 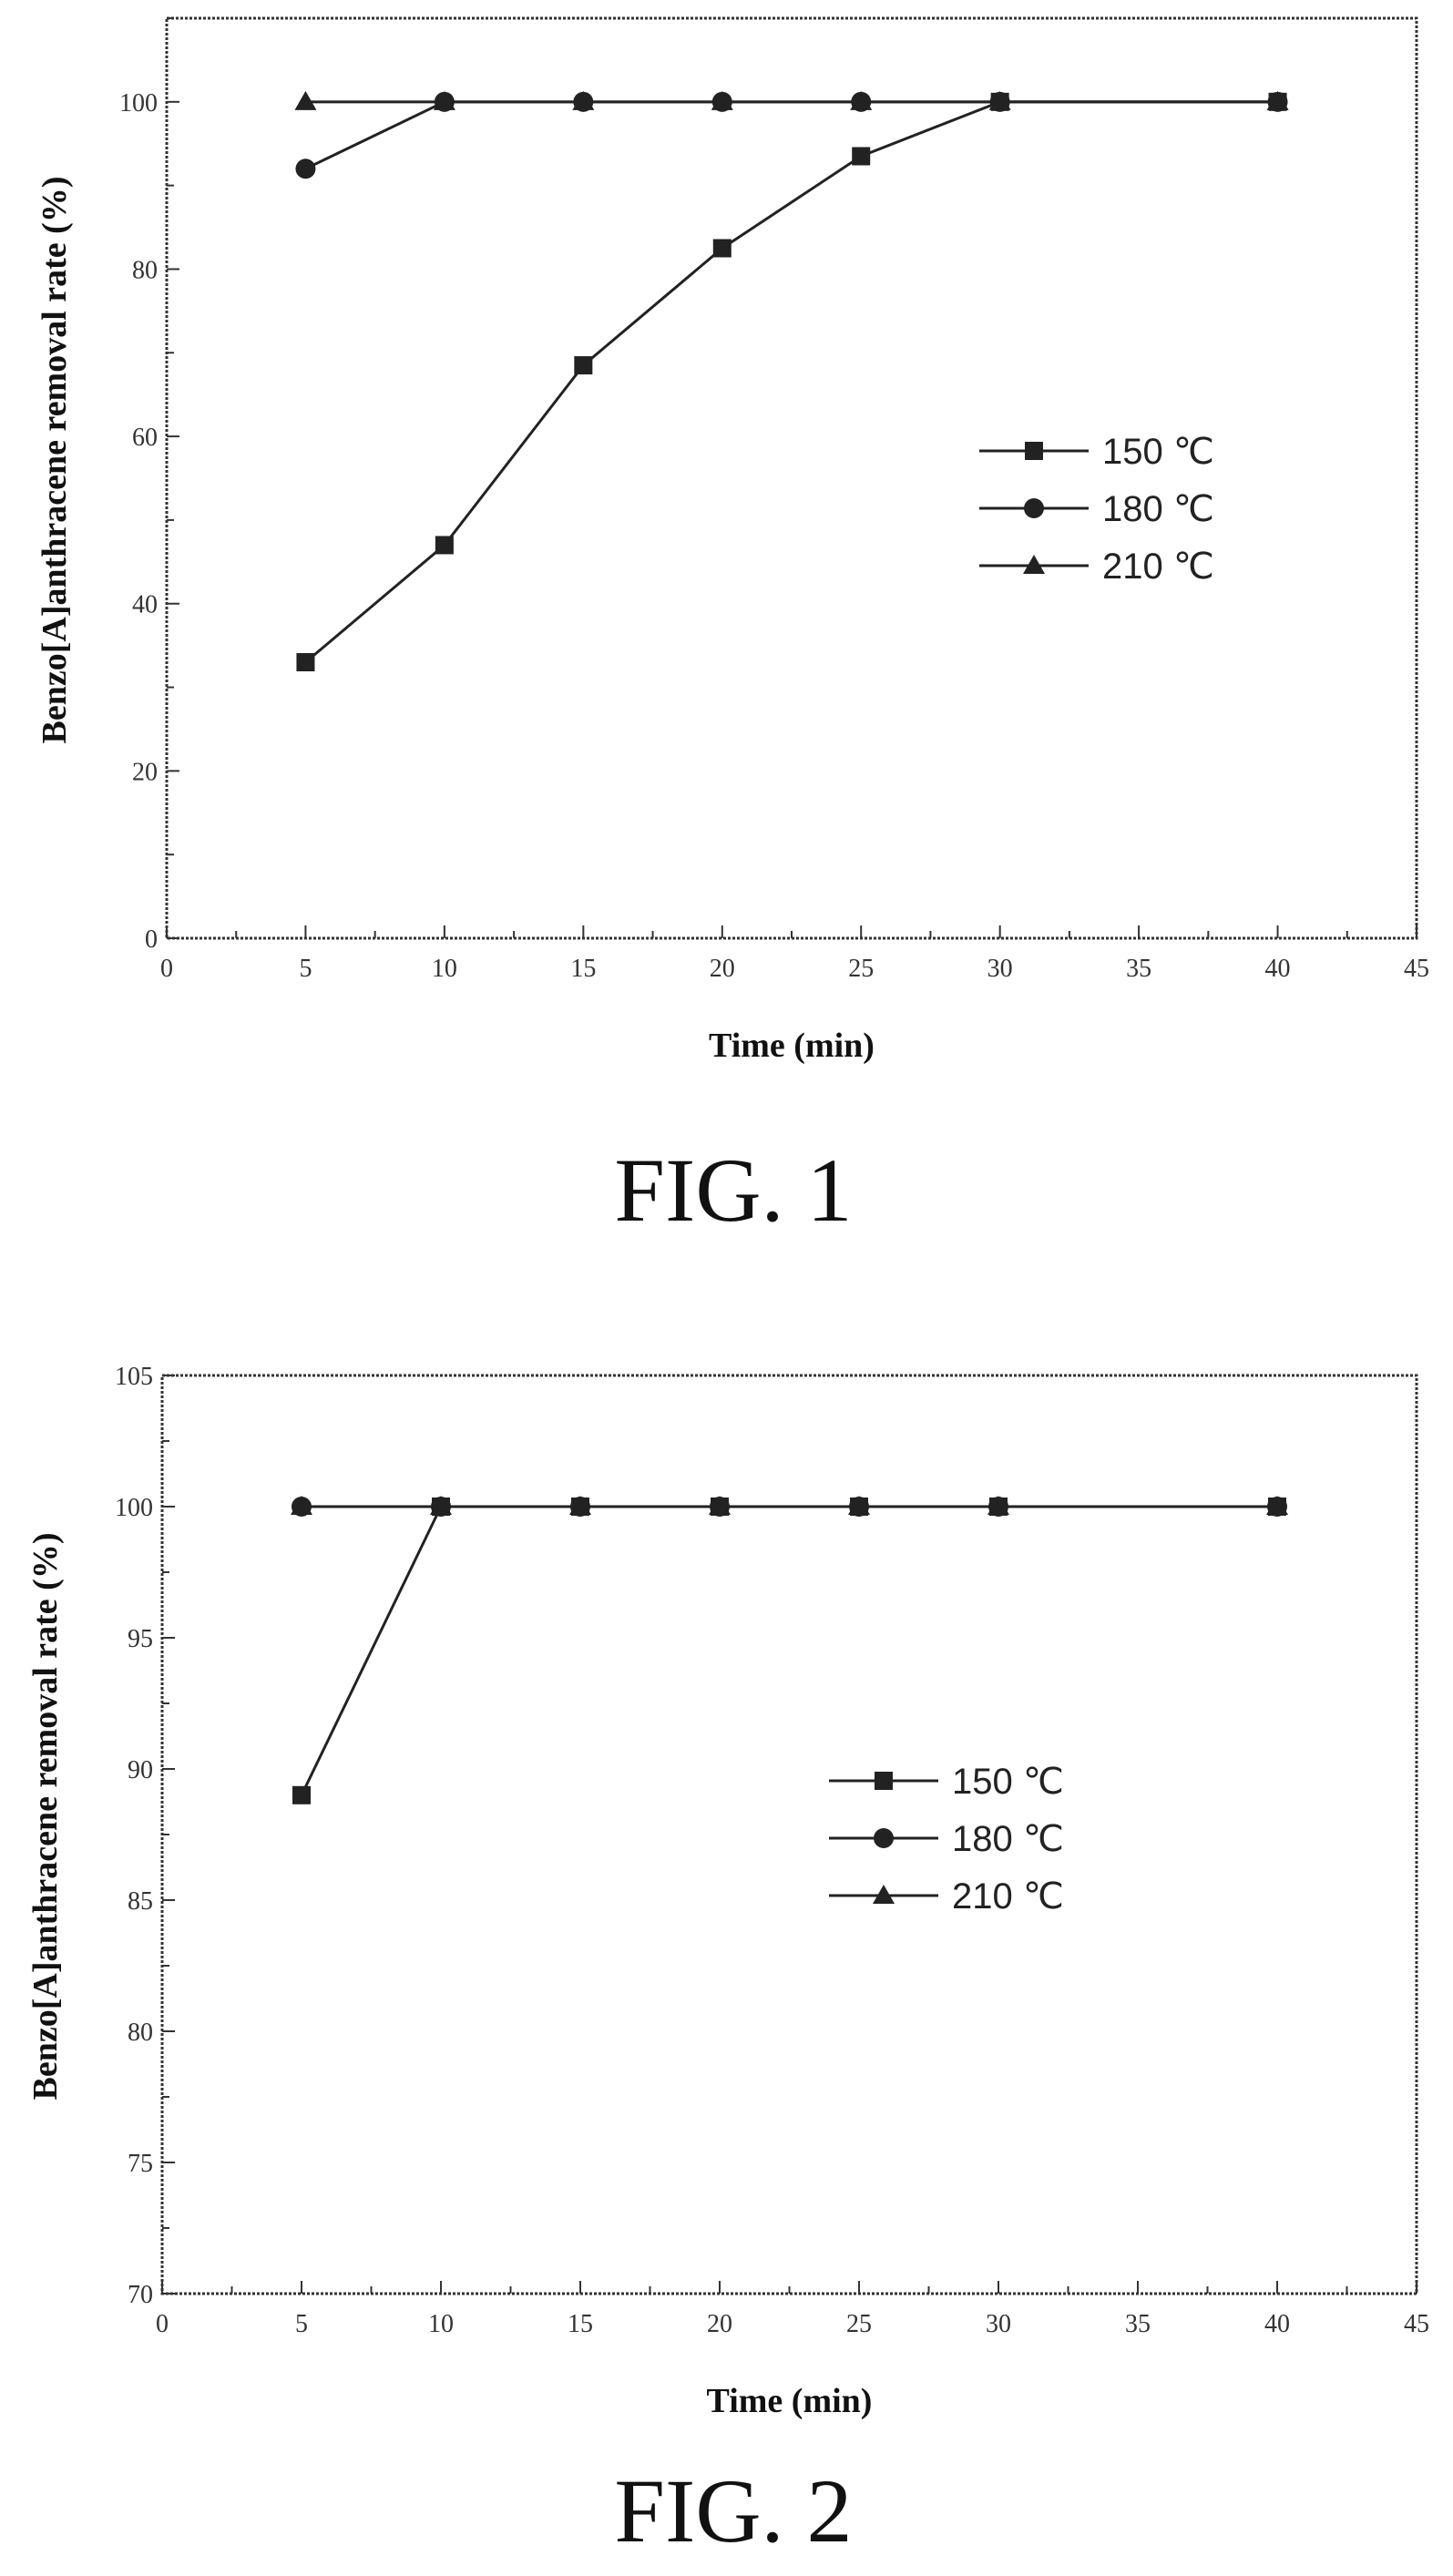 I want to click on fig2-legend: 150 ℃ 180 ℃ 210 ℃, so click(x=947, y=1839).